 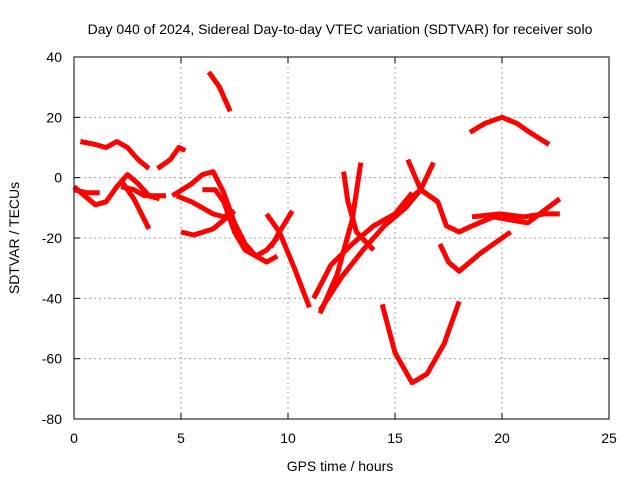 What do you see at coordinates (54, 117) in the screenshot?
I see `y-tick-label: 20` at bounding box center [54, 117].